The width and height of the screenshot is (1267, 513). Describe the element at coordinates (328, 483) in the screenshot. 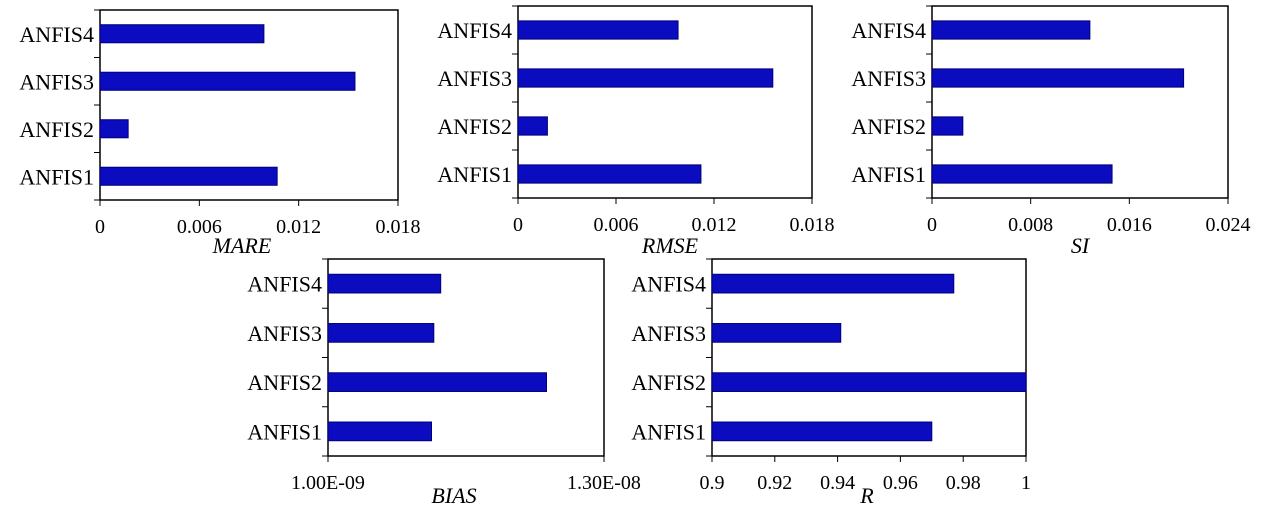

I see `x-tick-label: 1.00E-09` at that location.